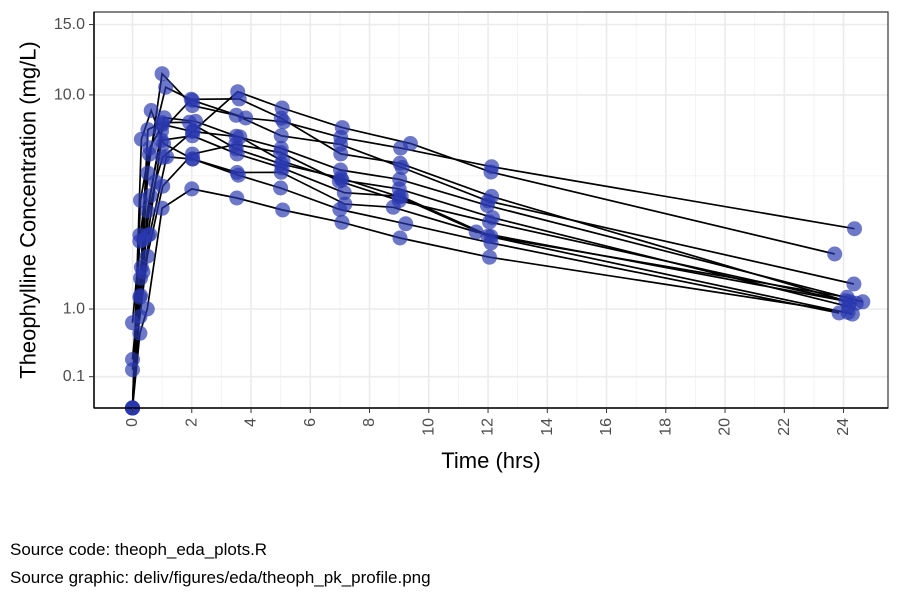 The image size is (900, 600). What do you see at coordinates (251, 422) in the screenshot?
I see `x-tick-label: 4` at bounding box center [251, 422].